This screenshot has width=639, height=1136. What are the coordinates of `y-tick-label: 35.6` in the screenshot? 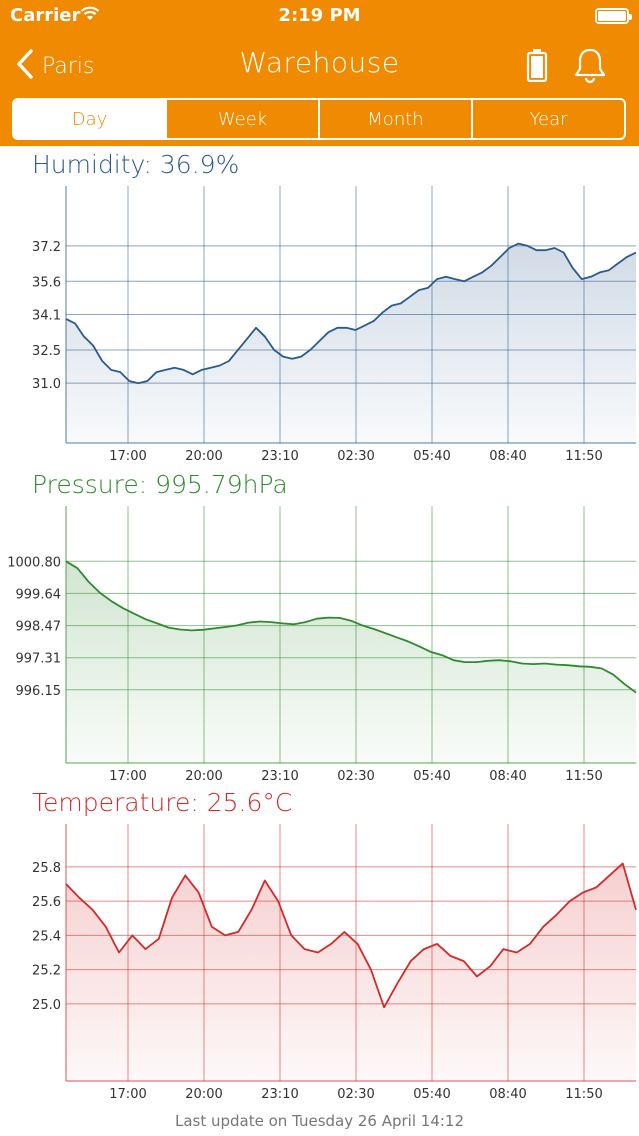 It's located at (46, 282).